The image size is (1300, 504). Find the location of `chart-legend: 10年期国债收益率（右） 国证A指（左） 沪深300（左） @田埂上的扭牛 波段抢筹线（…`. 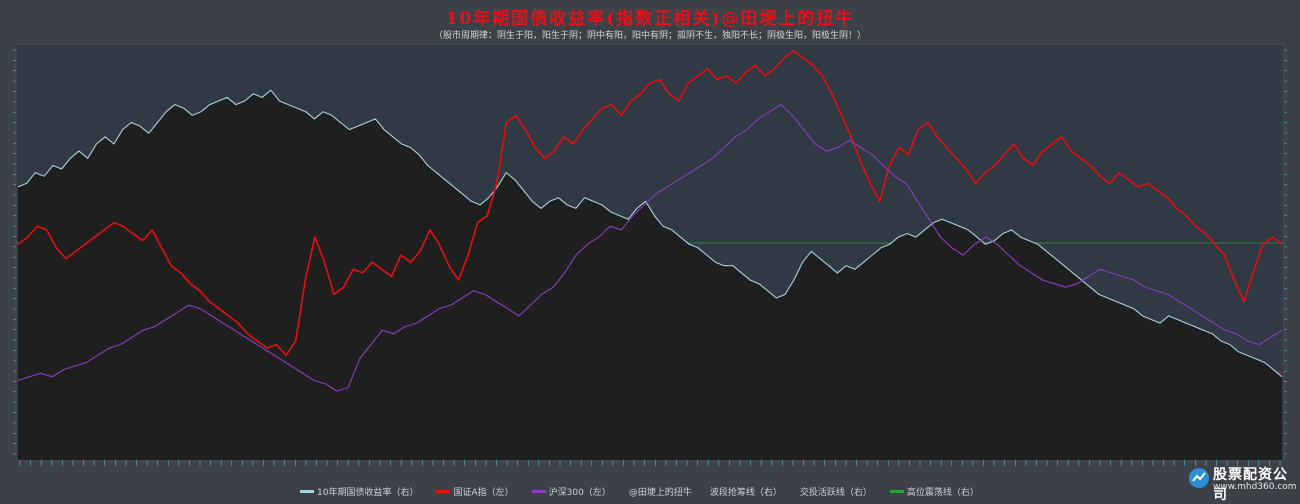

chart-legend: 10年期国债收益率（右） 国证A指（左） 沪深300（左） @田埂上的扭牛 波段抢筹线（… is located at coordinates (639, 491).